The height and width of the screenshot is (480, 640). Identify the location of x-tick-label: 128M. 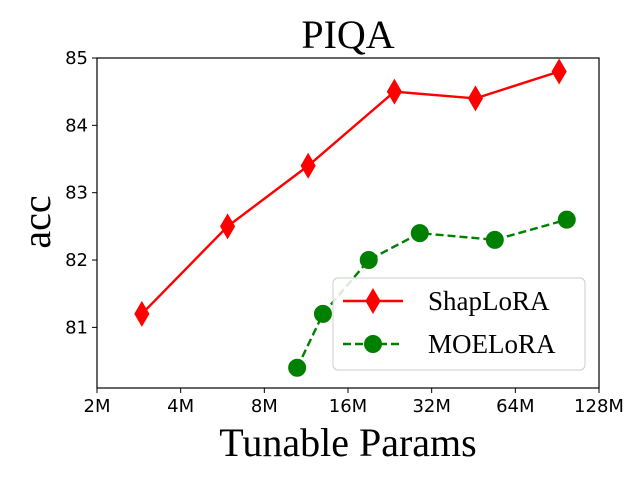
(599, 406).